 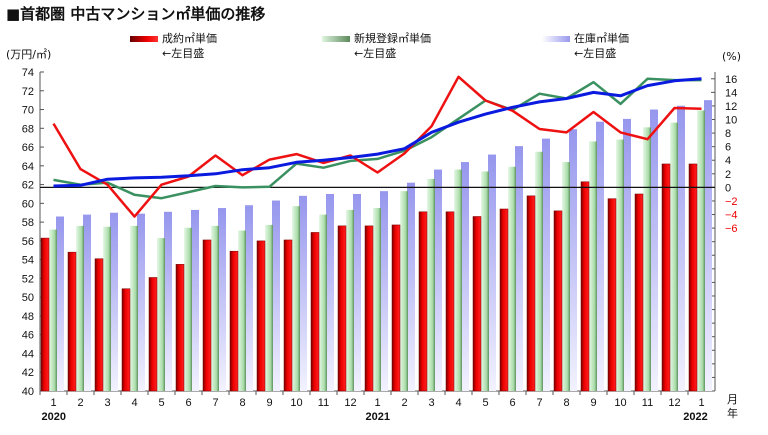 What do you see at coordinates (323, 403) in the screenshot?
I see `x-tick-label: 11` at bounding box center [323, 403].